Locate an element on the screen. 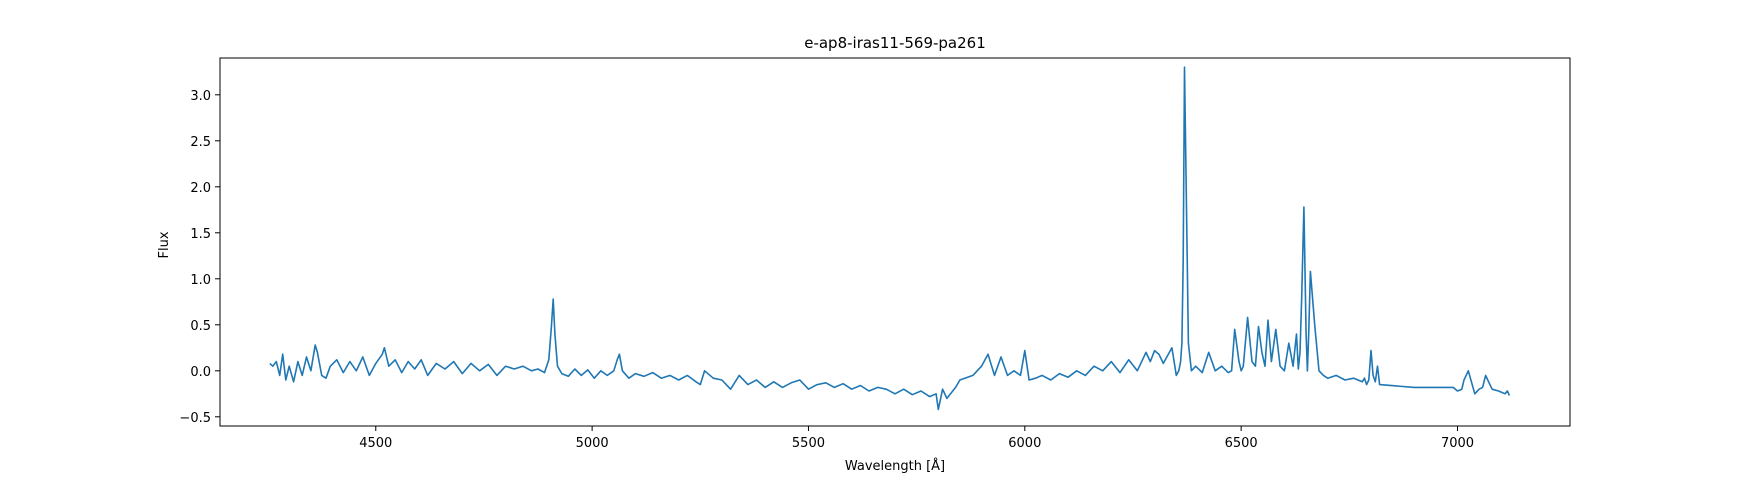 This screenshot has width=1748, height=480. y-tick-label: 0.0 is located at coordinates (200, 372).